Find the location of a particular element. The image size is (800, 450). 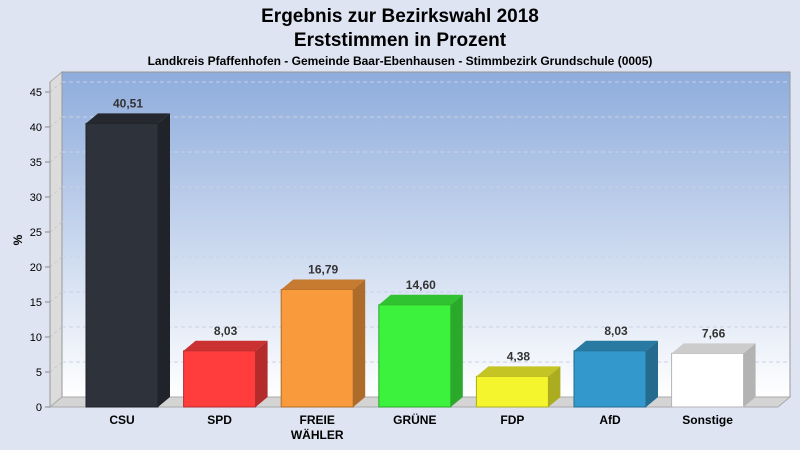

bar-freie-wähler: 16,79 is located at coordinates (323, 335).